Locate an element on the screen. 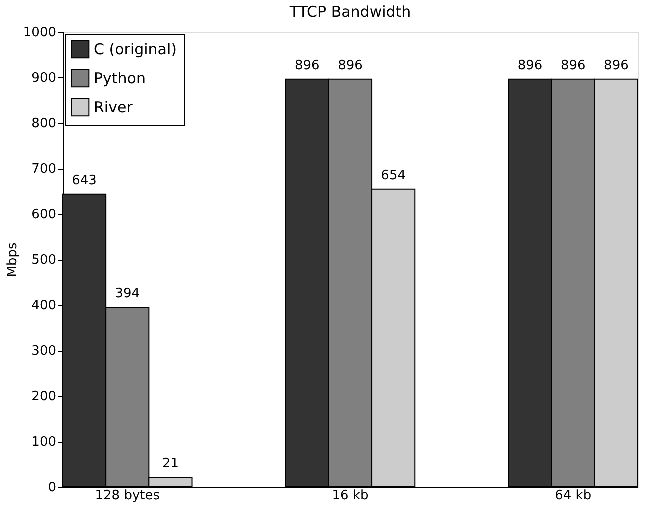  data-label: 21 is located at coordinates (170, 464).